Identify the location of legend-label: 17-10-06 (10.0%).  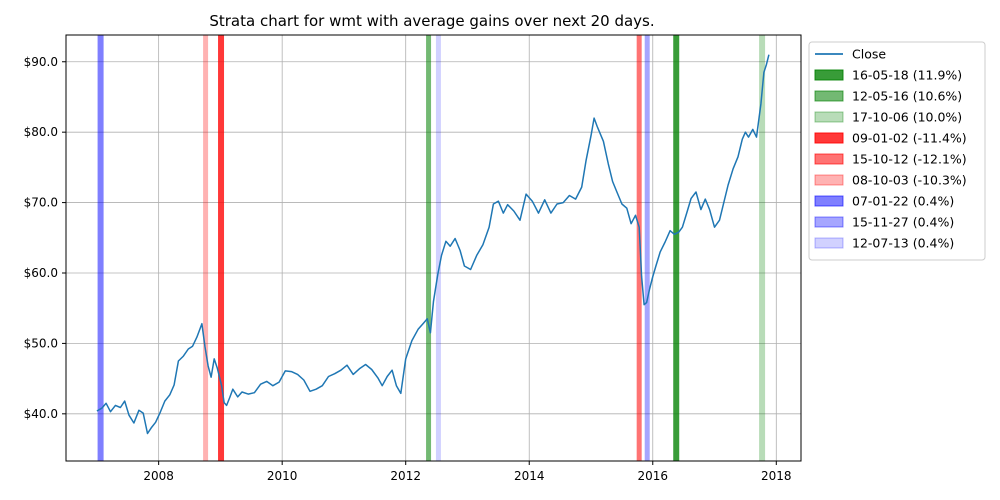
(907, 117).